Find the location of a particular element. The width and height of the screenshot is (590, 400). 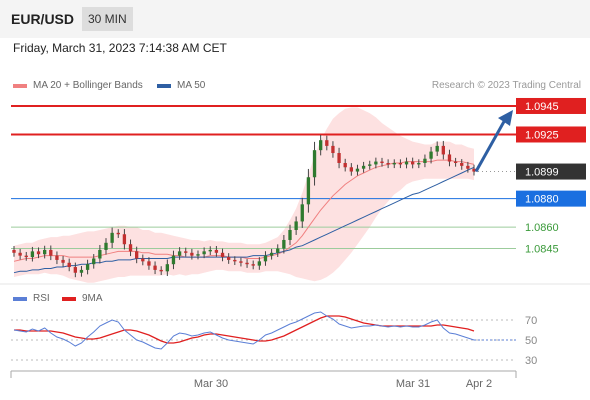

legend-9ma: 9MA is located at coordinates (82, 298).